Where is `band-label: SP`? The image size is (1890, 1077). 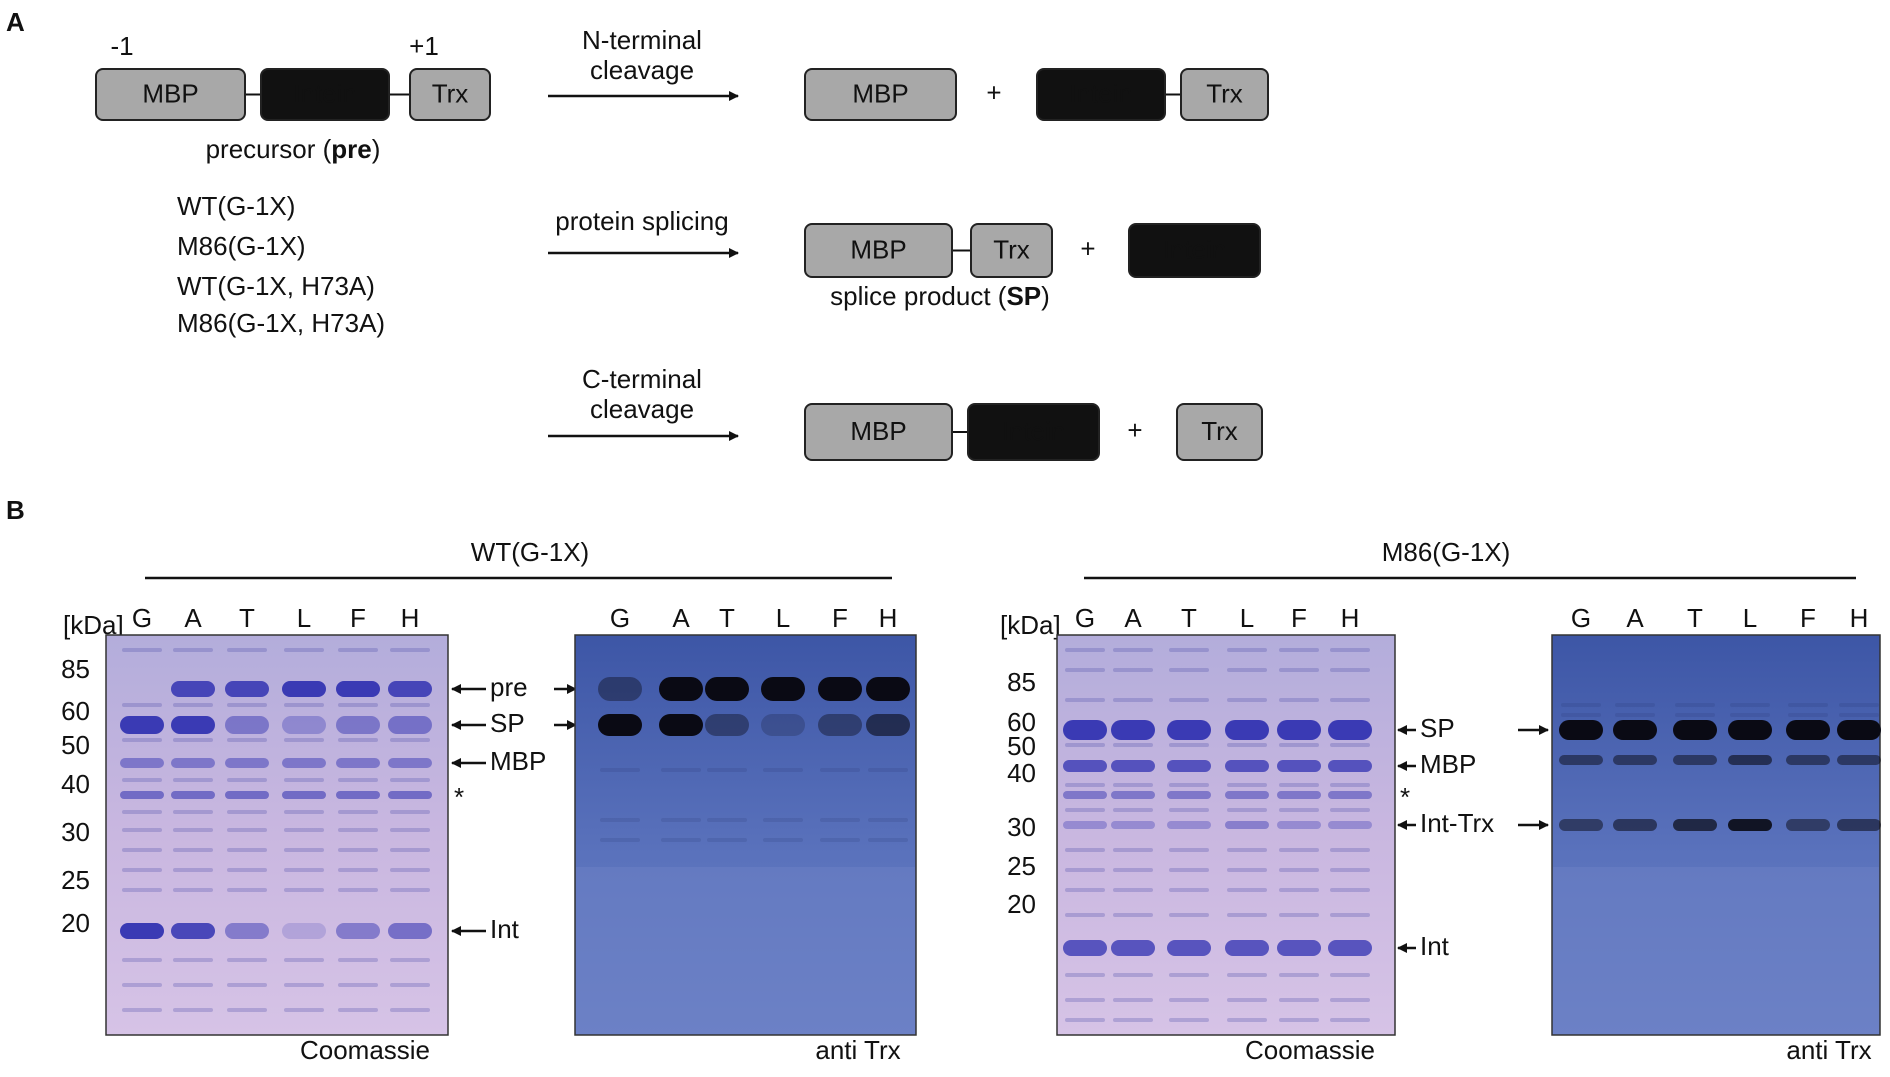 band-label: SP is located at coordinates (1437, 728).